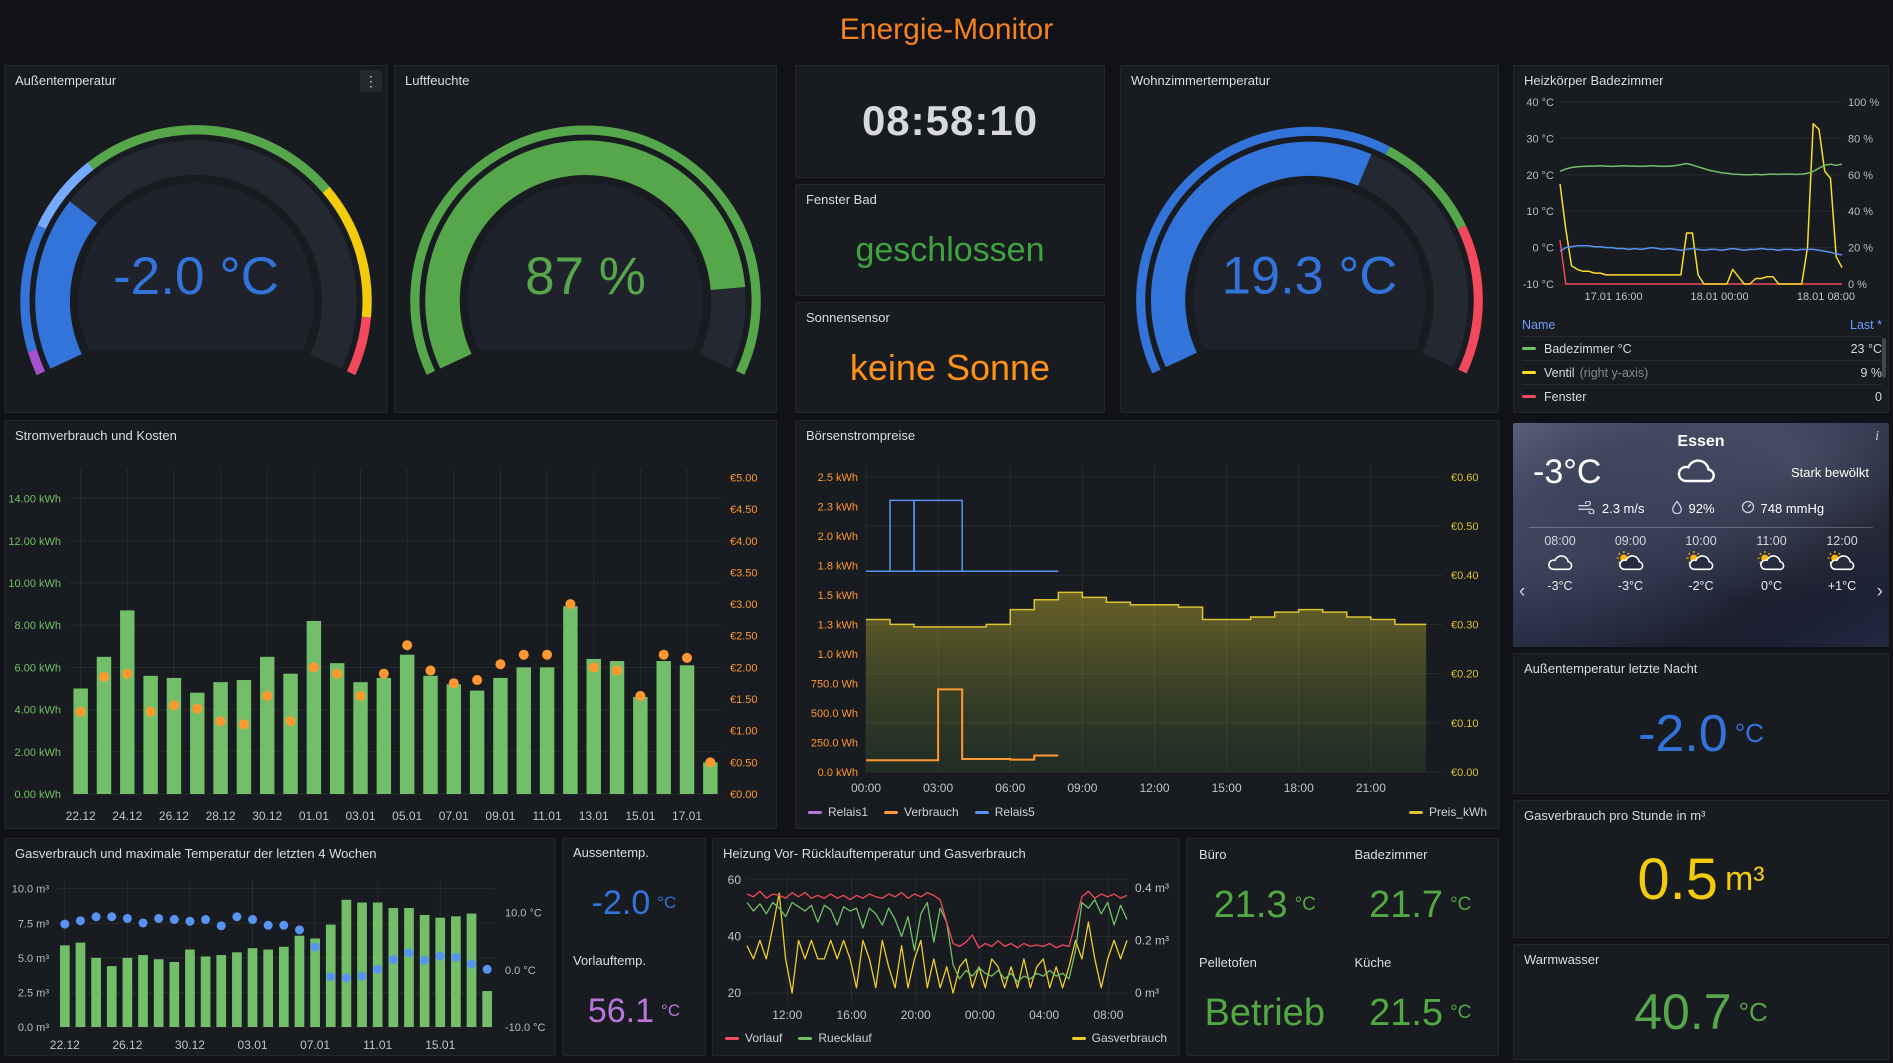  Describe the element at coordinates (1623, 508) in the screenshot. I see `weather-wind: 2.3 m/s` at that location.